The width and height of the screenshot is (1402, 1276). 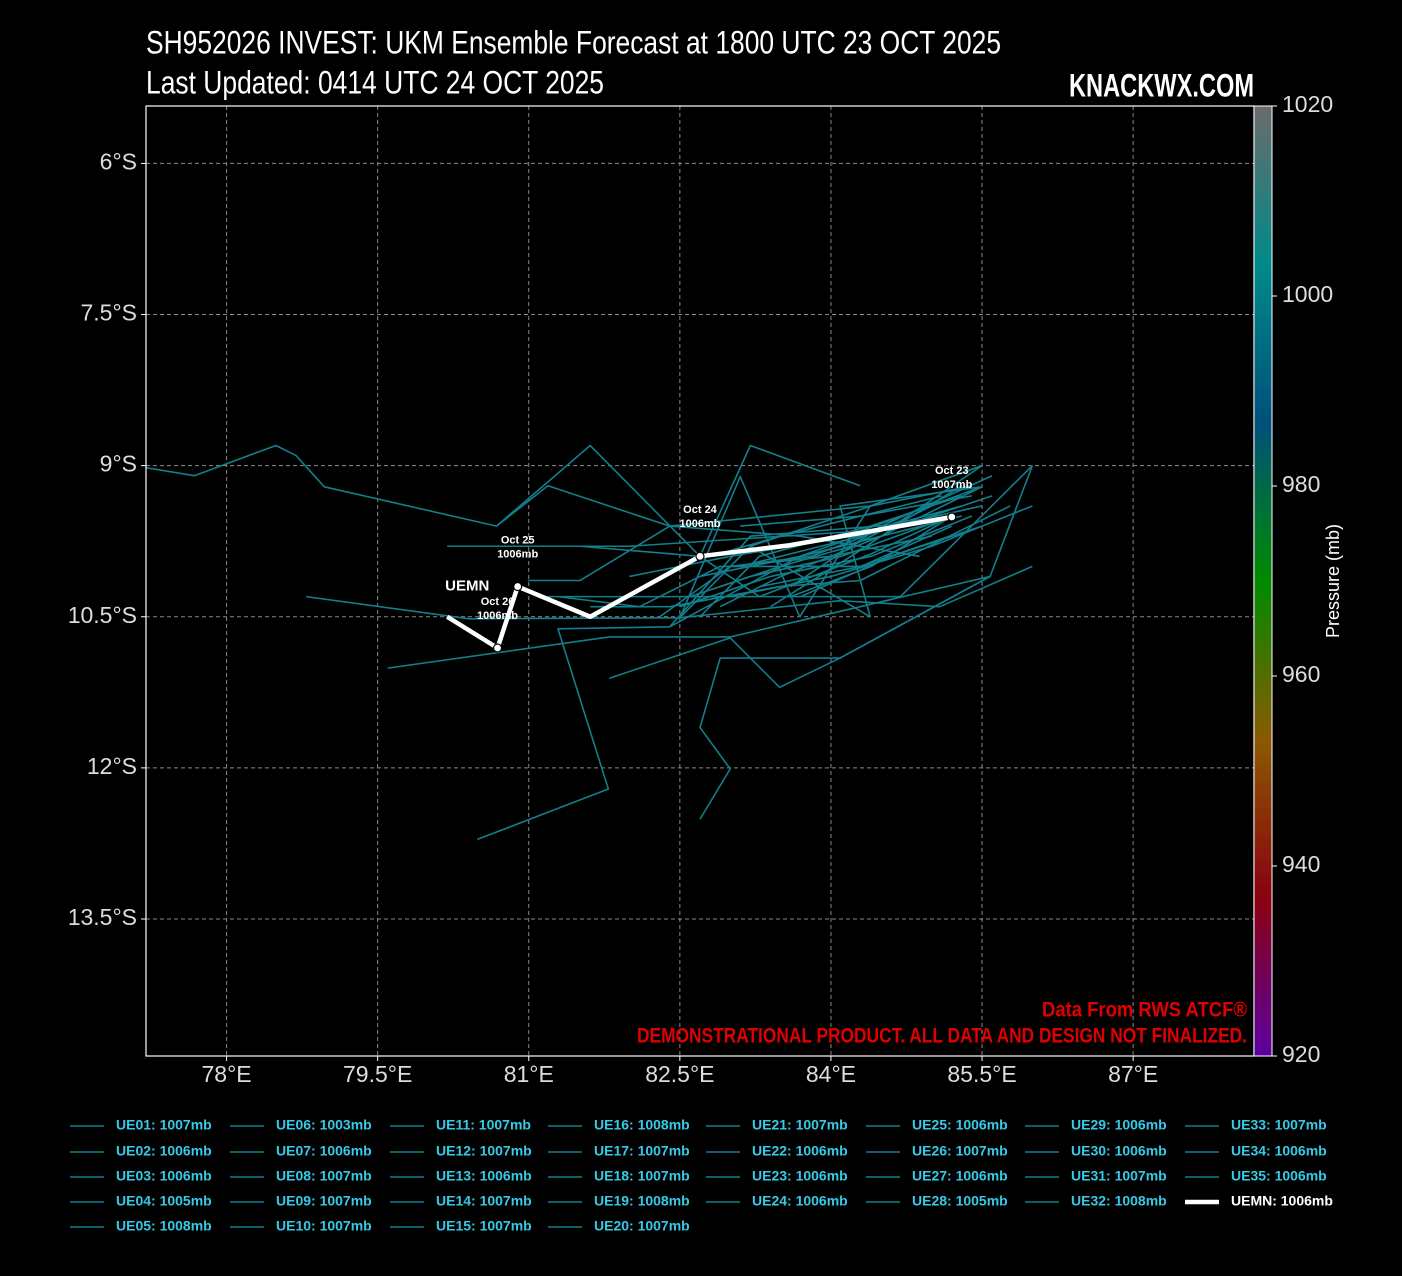 What do you see at coordinates (164, 1125) in the screenshot?
I see `legend-label: UE01: 1007mb` at bounding box center [164, 1125].